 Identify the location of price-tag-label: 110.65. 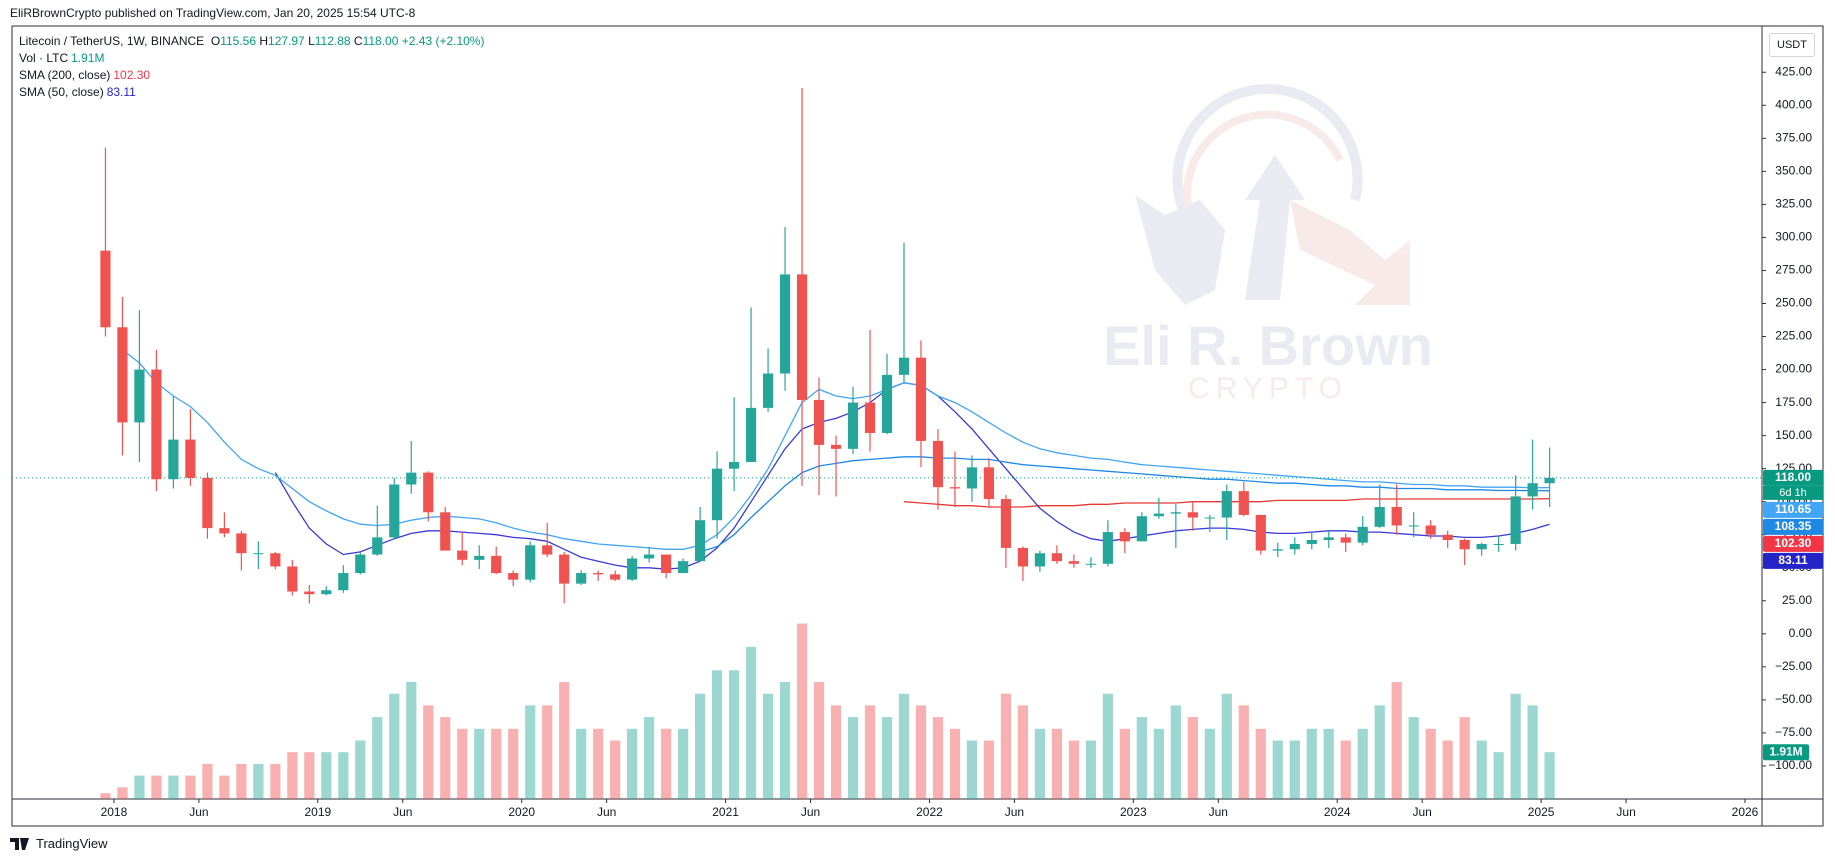
(1793, 509).